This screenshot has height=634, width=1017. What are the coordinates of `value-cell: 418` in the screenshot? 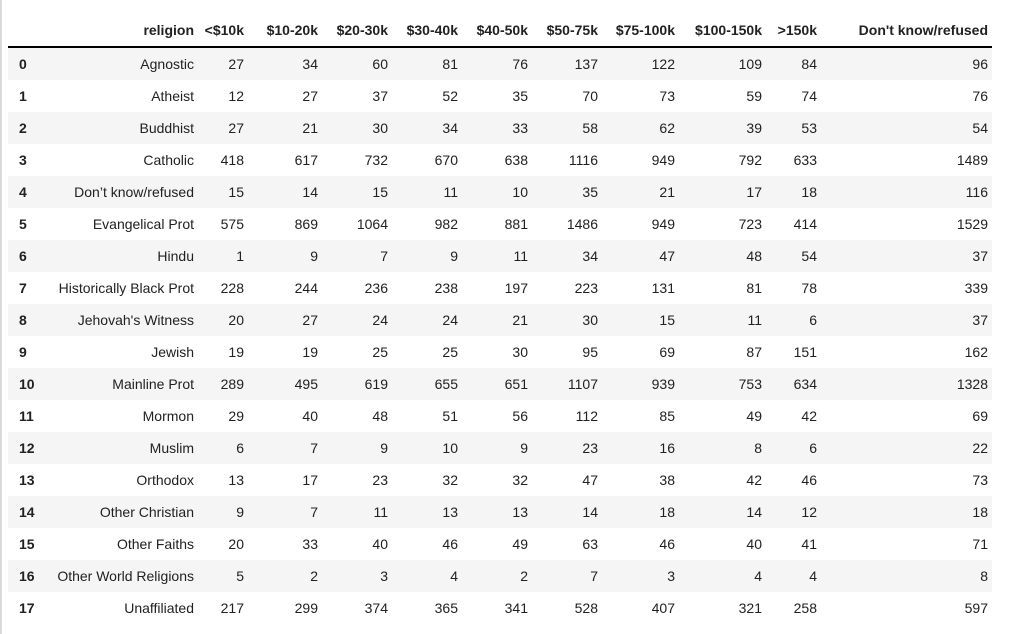 It's located at (232, 160).